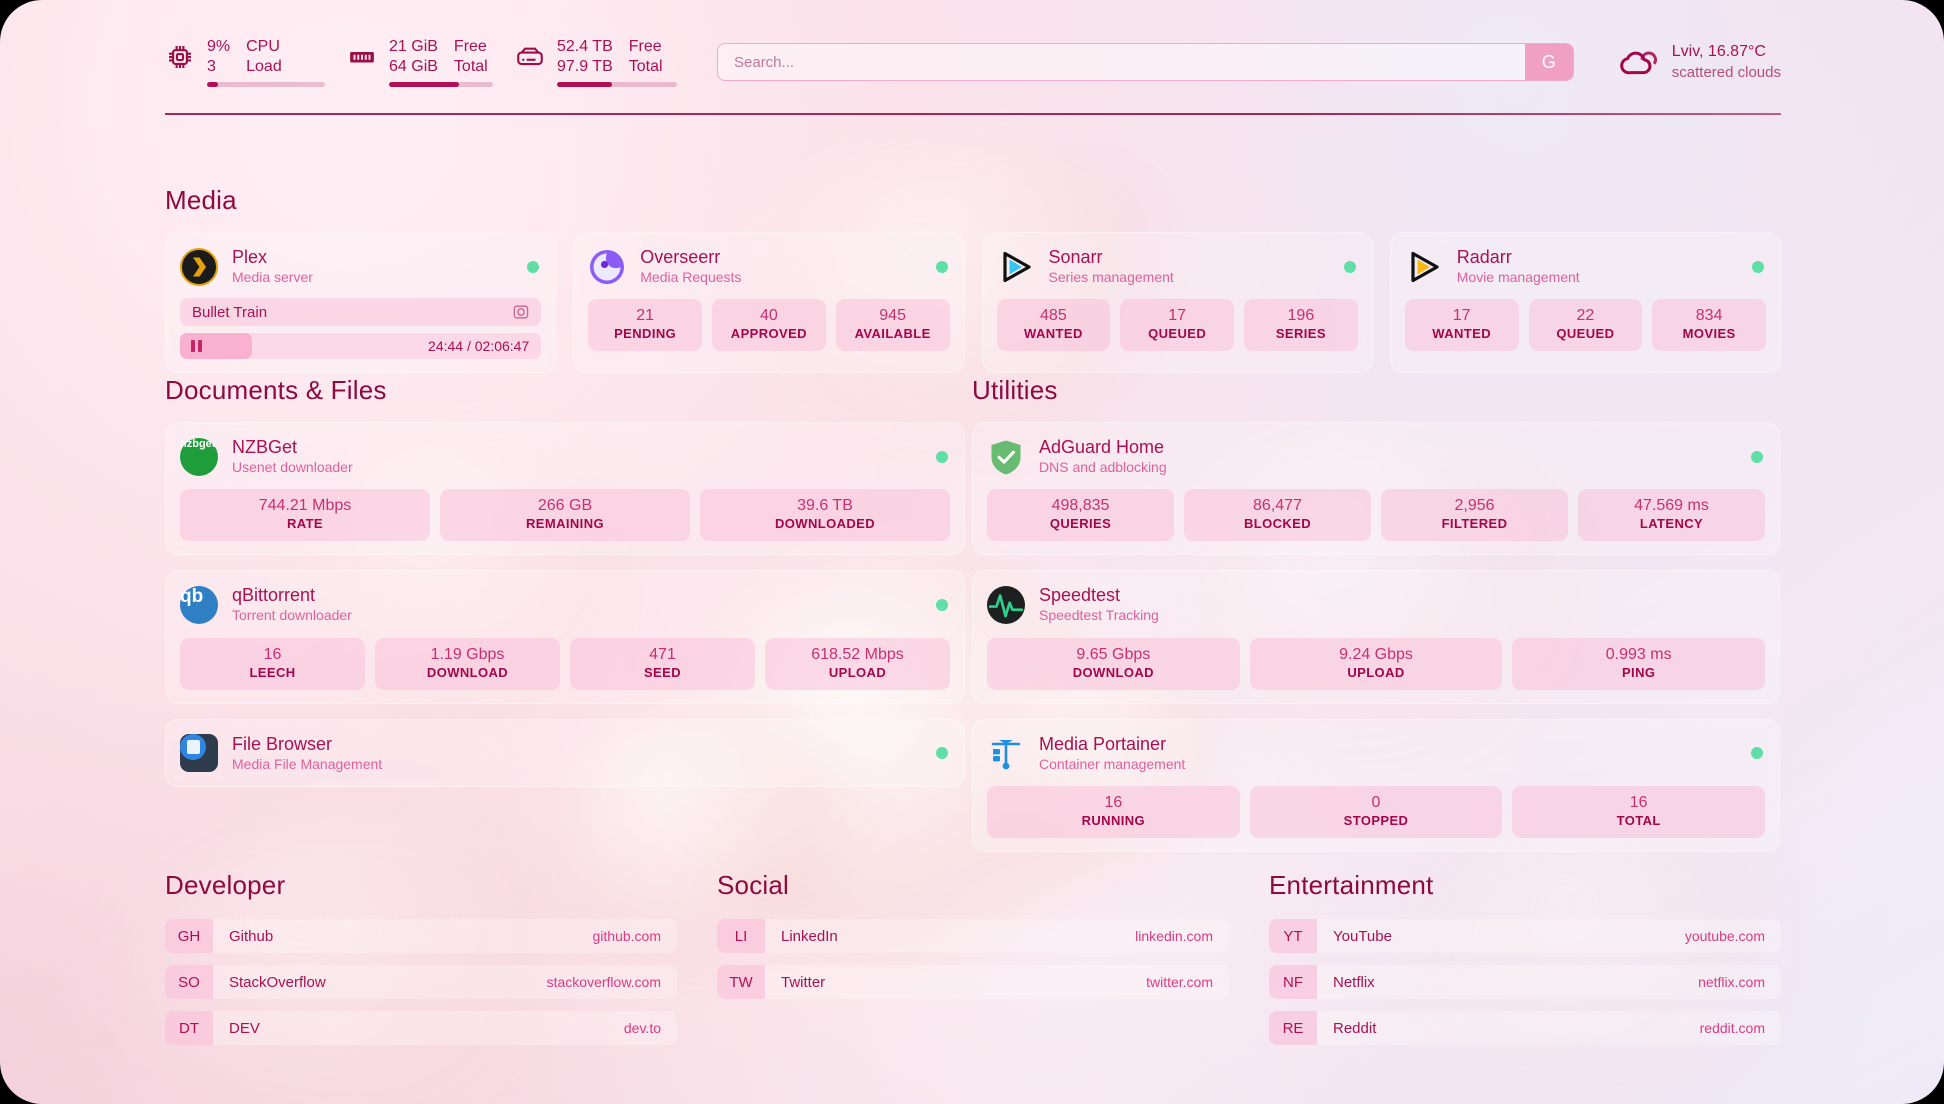  I want to click on portainer-status-indicator, so click(1757, 753).